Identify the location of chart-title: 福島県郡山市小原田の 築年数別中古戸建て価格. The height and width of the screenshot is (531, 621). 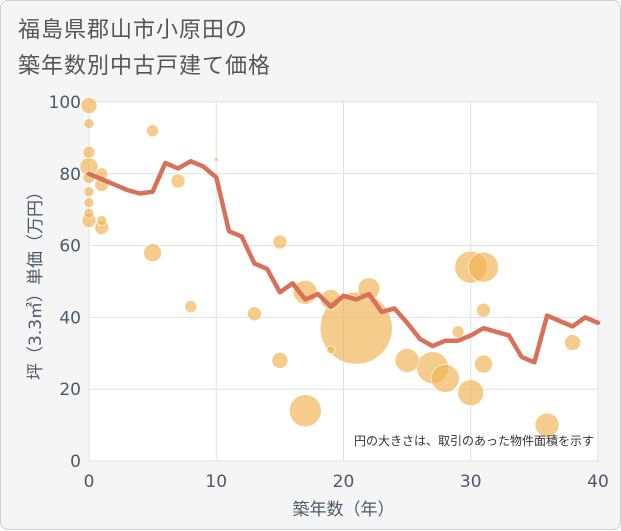
(144, 49).